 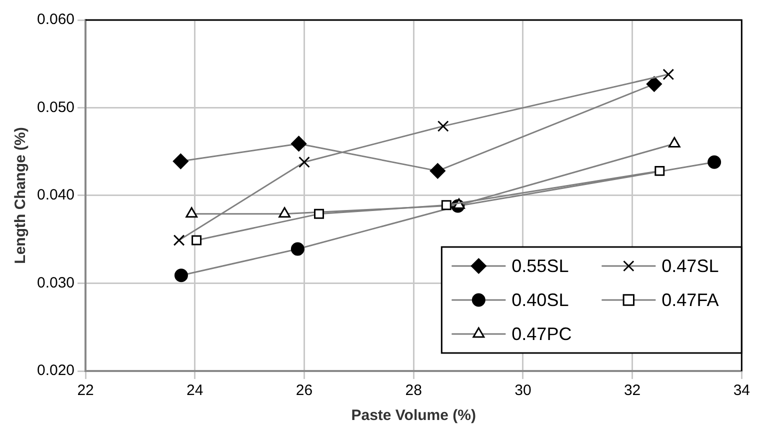 I want to click on x-tick-label: 24, so click(x=195, y=391).